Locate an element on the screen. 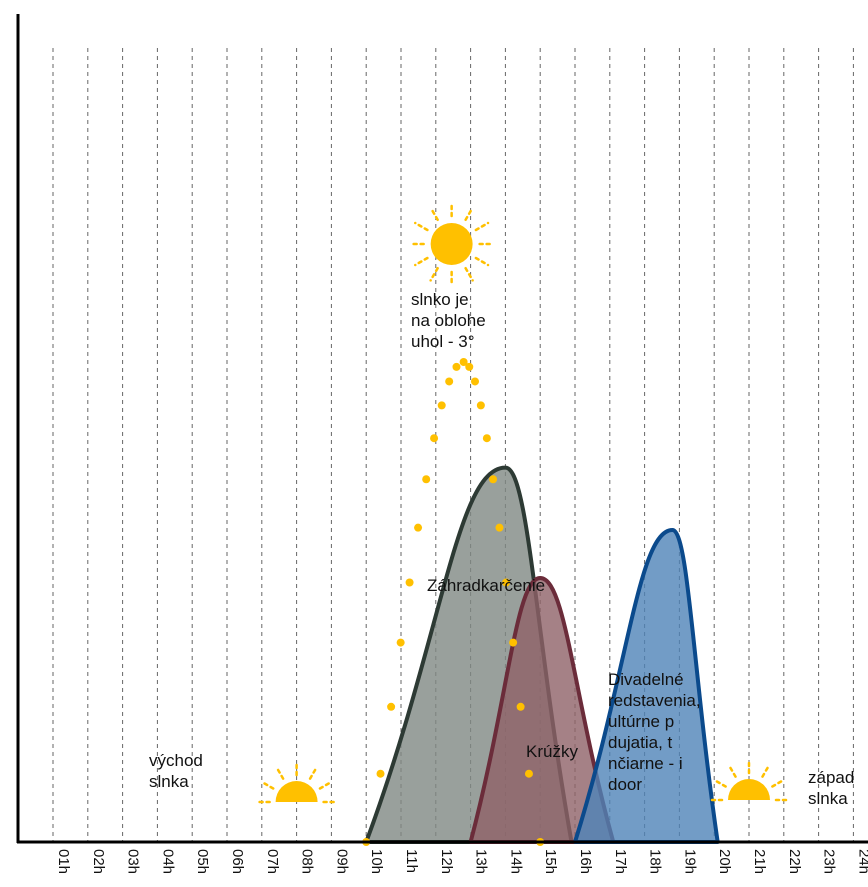  series-label-kruzky-line-1: Krúžky is located at coordinates (552, 751).